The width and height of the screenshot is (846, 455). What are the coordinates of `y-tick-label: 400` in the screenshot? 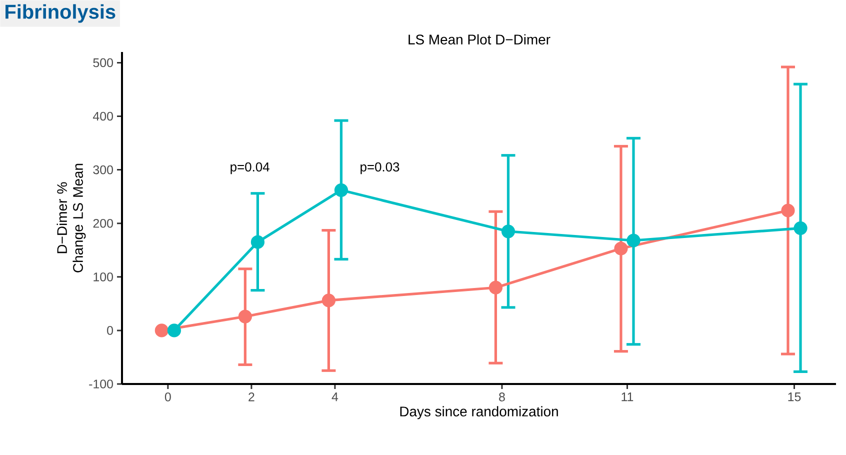 It's located at (102, 116).